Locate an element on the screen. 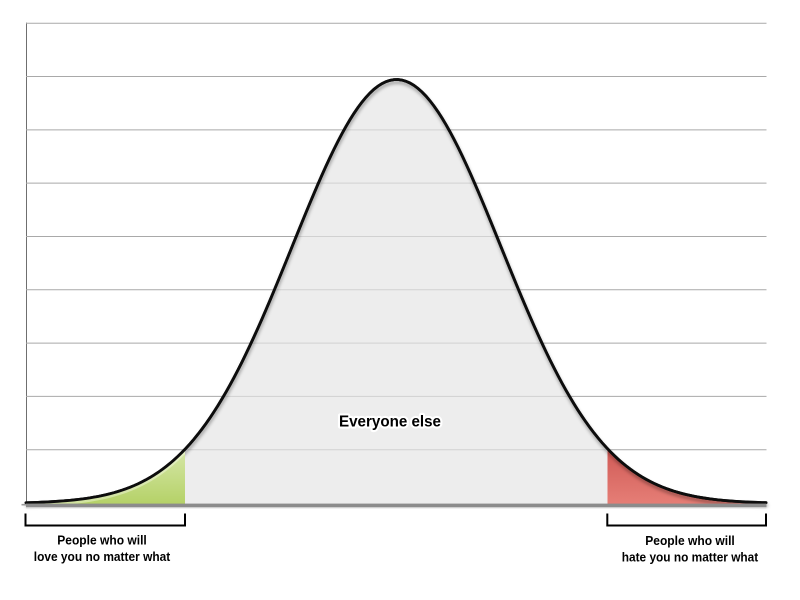  svg-text: Everyone else is located at coordinates (390, 421).